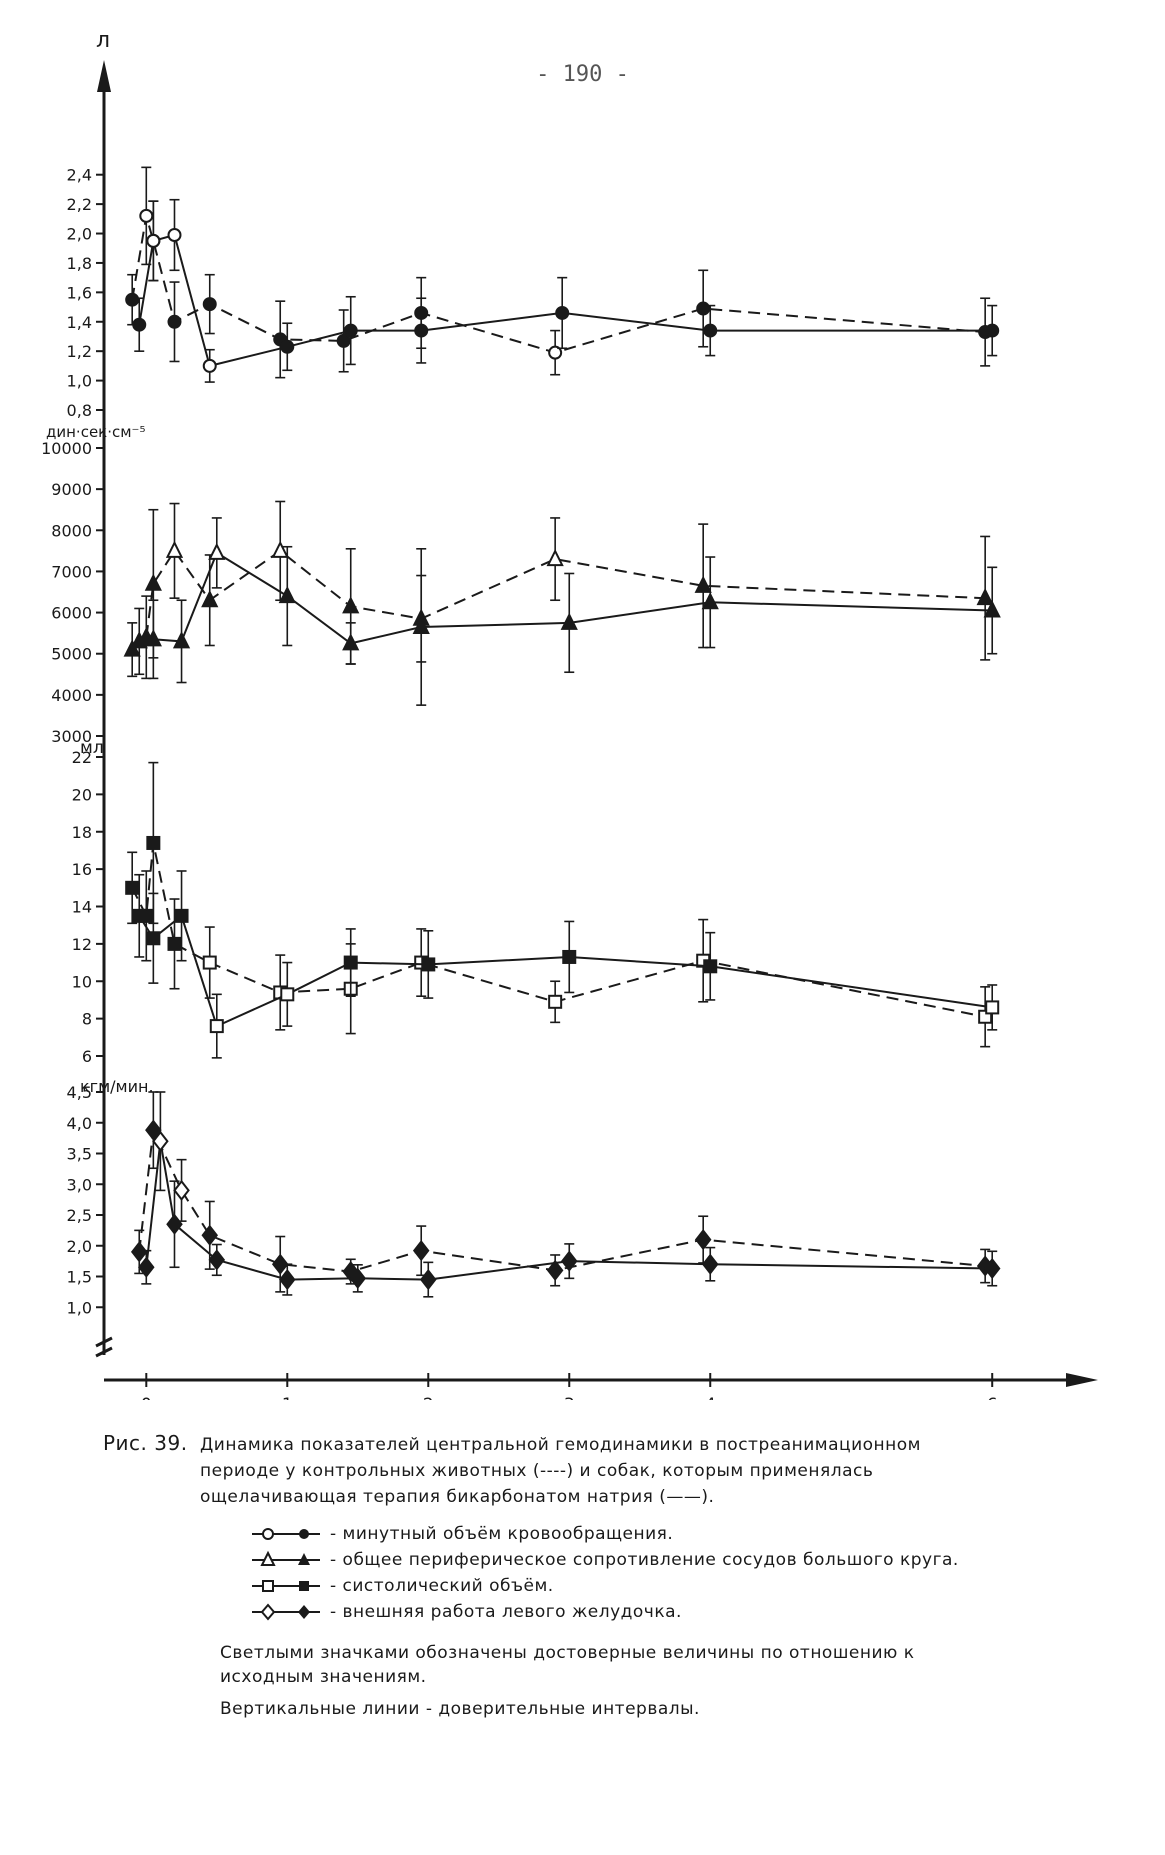 The image size is (1165, 1855). I want to click on diamond-marker-icon, so click(286, 1612).